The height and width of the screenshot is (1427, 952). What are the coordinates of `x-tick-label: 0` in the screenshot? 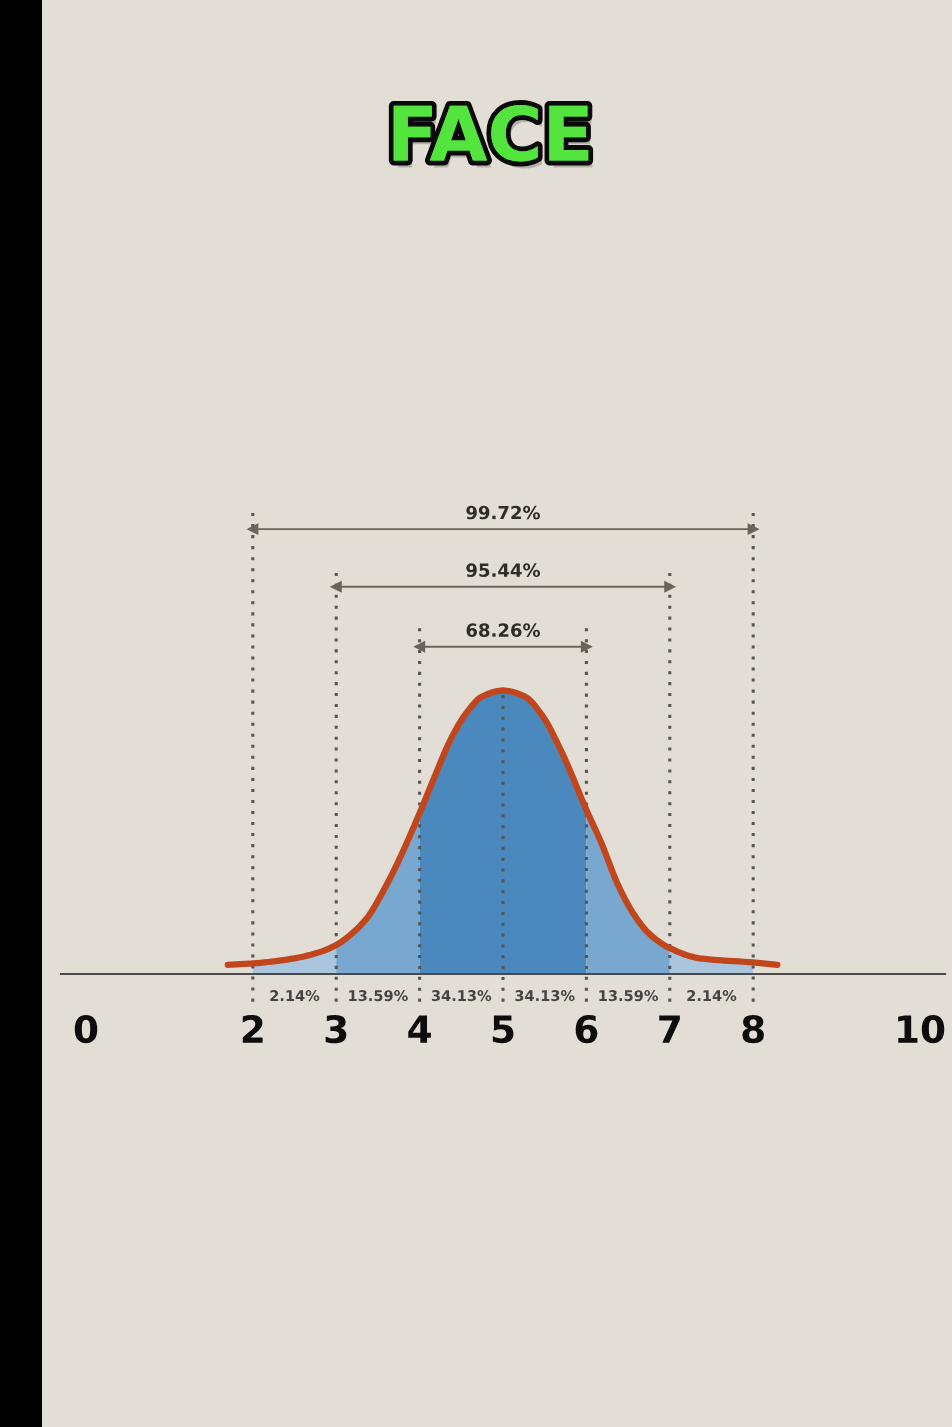 It's located at (86, 1029).